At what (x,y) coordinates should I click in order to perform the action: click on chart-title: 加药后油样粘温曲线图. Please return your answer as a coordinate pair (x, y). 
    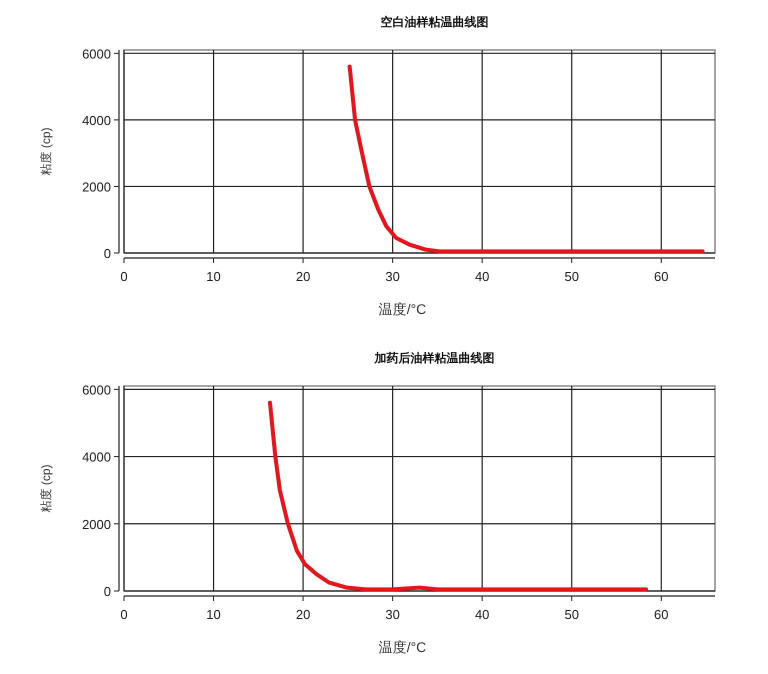
    Looking at the image, I should click on (434, 358).